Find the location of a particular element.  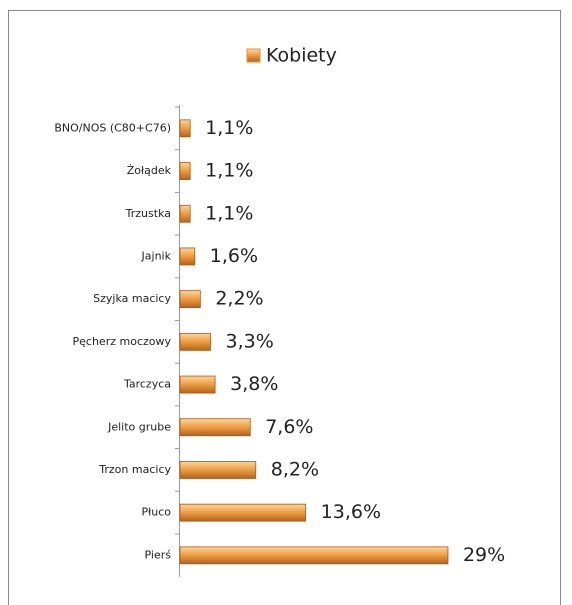

y-tick-label: Pierś is located at coordinates (158, 554).